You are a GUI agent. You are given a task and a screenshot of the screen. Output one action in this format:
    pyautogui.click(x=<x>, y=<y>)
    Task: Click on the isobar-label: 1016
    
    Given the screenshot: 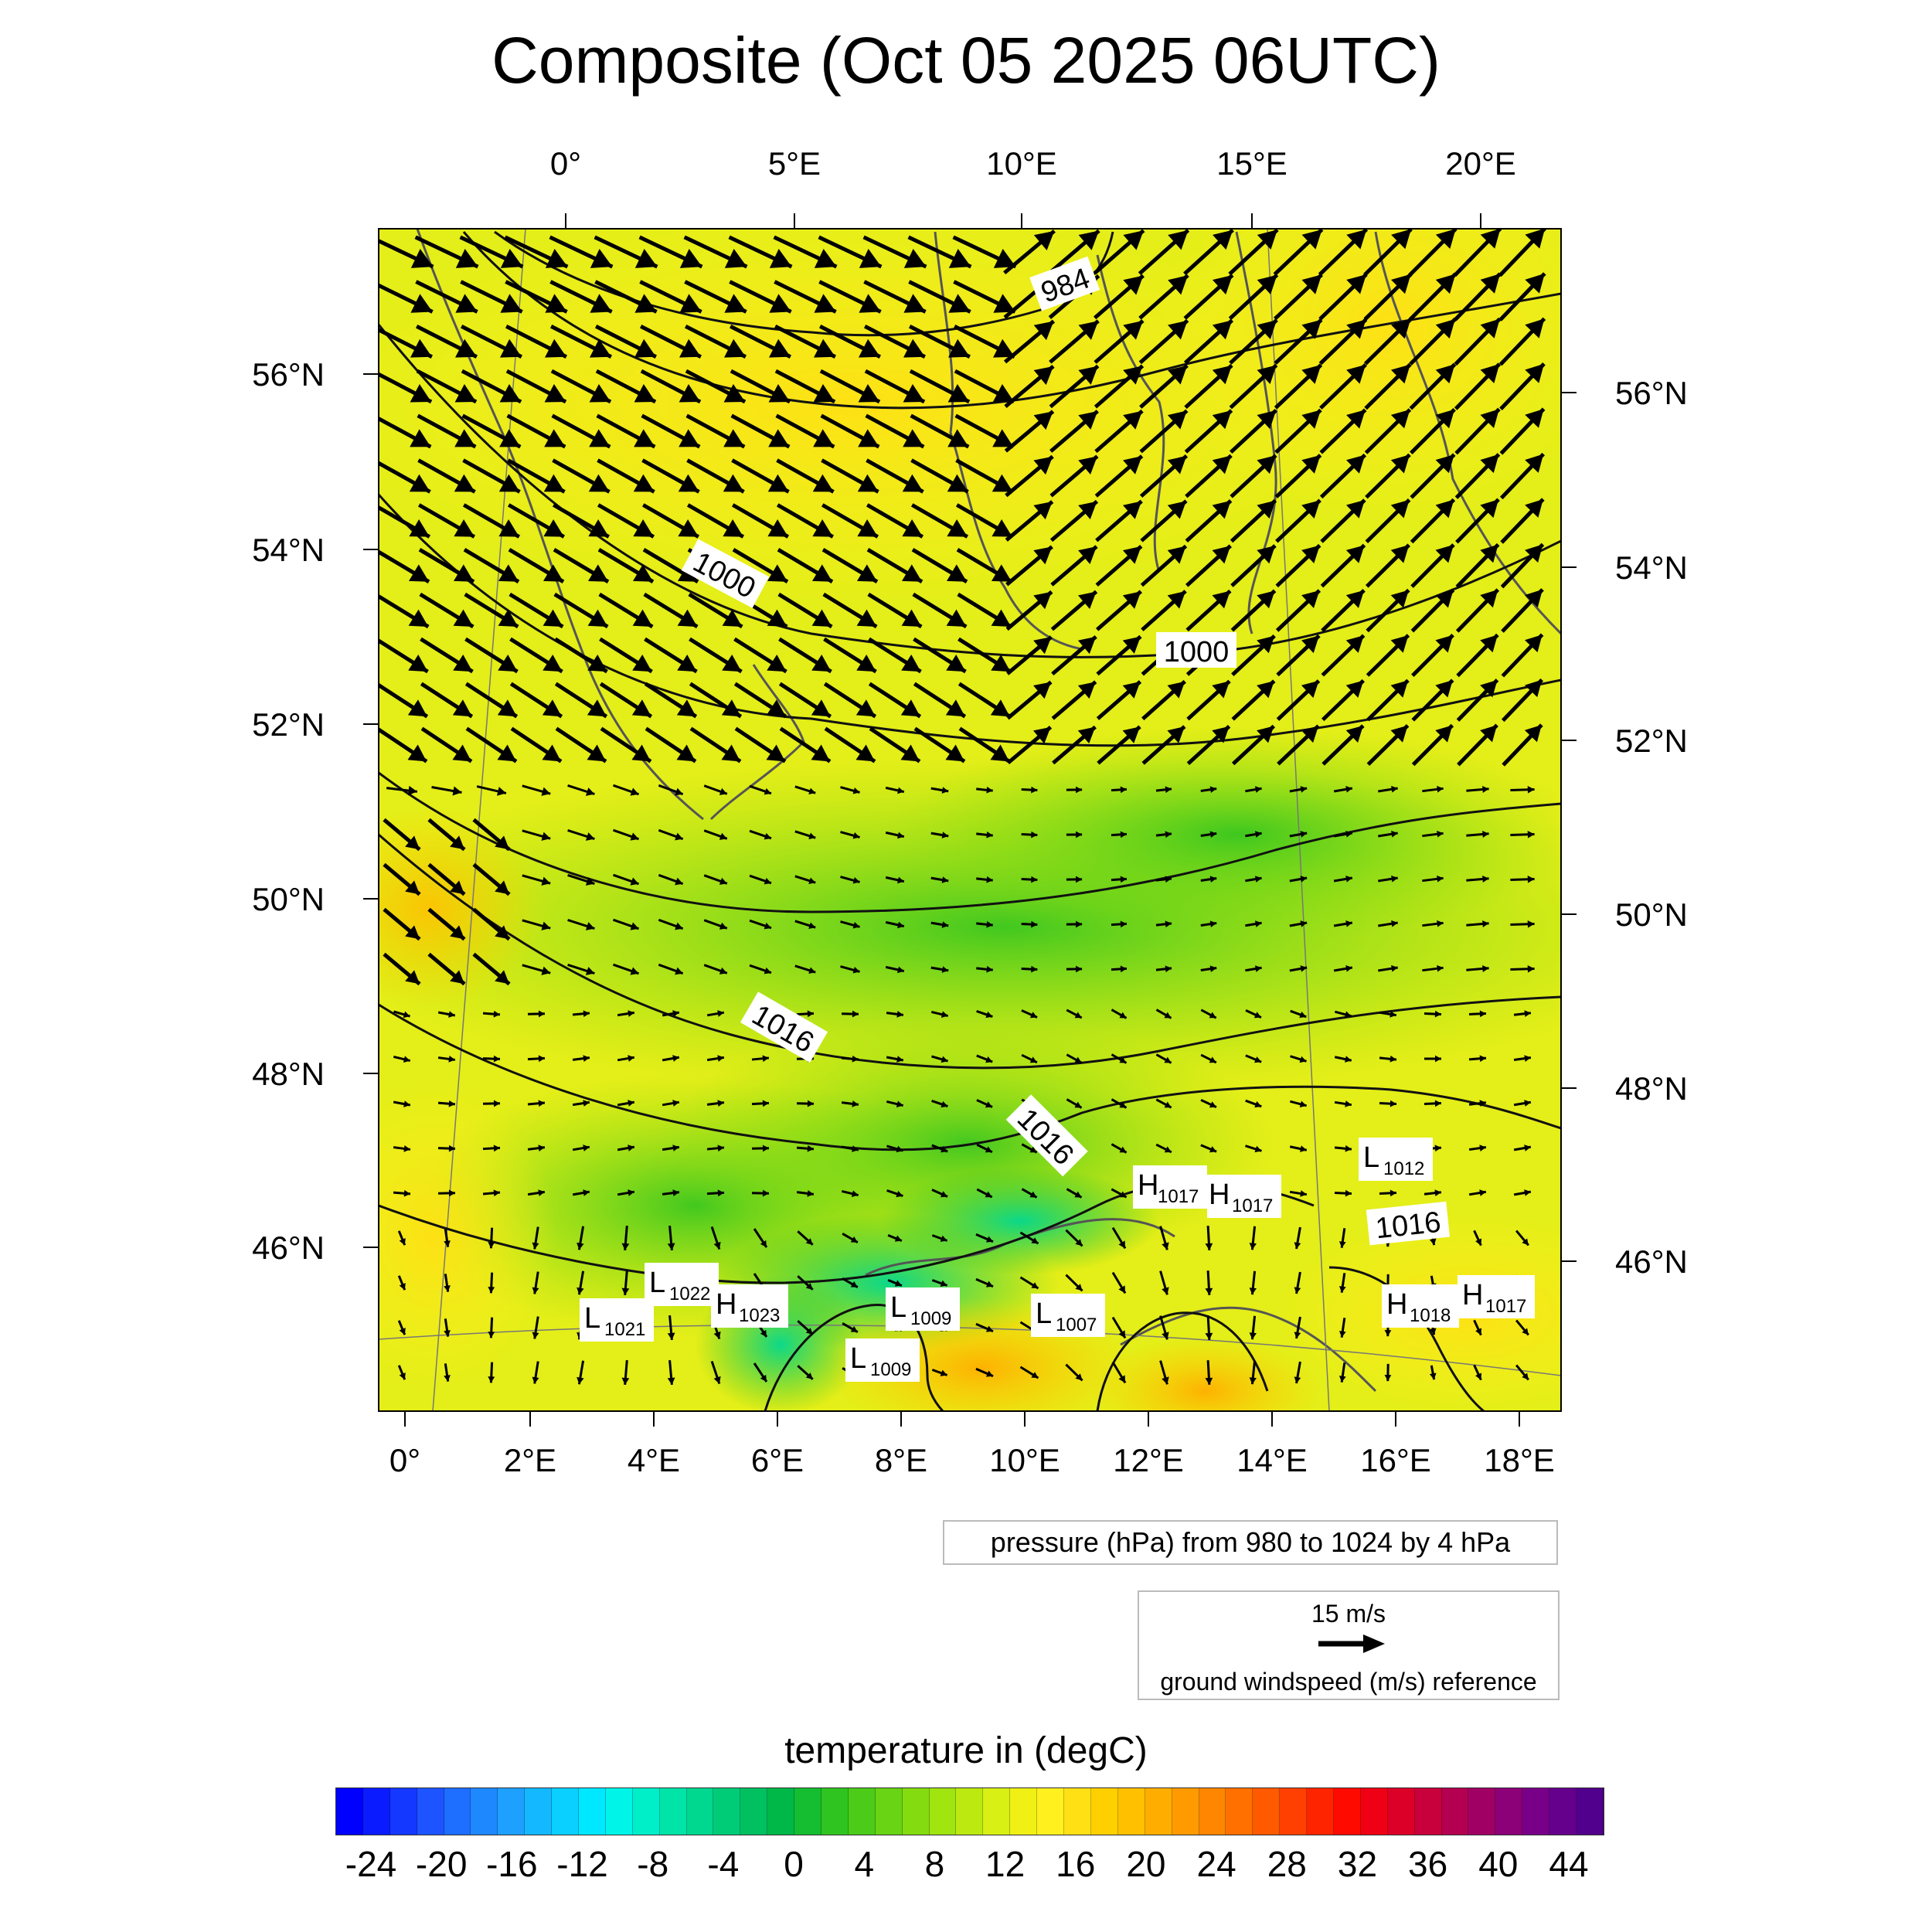 What is the action you would take?
    pyautogui.click(x=1409, y=1223)
    